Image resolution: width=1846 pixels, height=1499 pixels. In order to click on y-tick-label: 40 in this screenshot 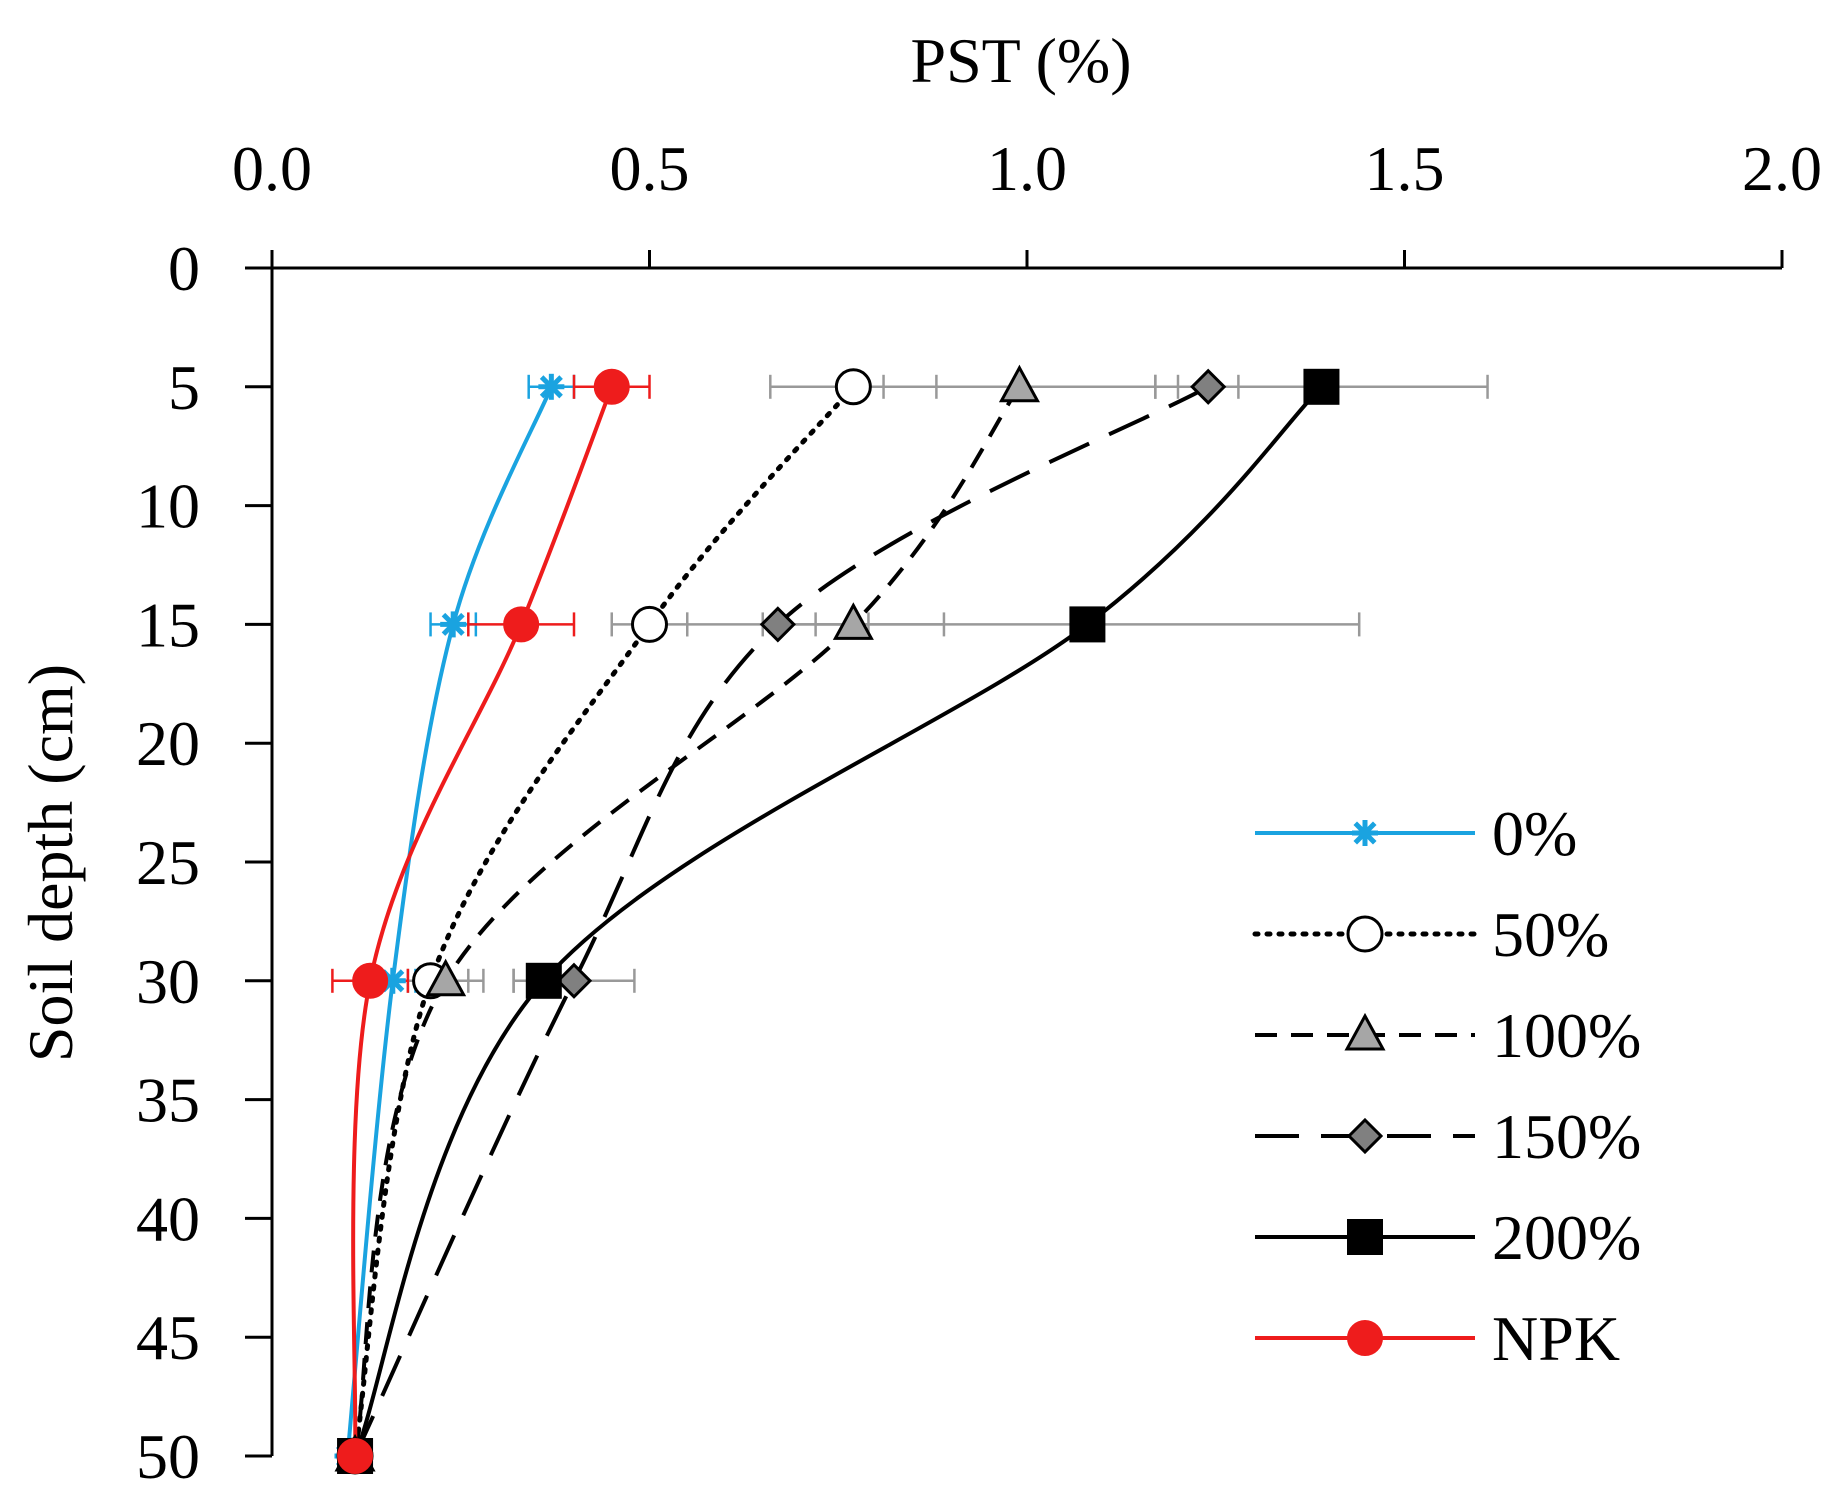, I will do `click(168, 1218)`.